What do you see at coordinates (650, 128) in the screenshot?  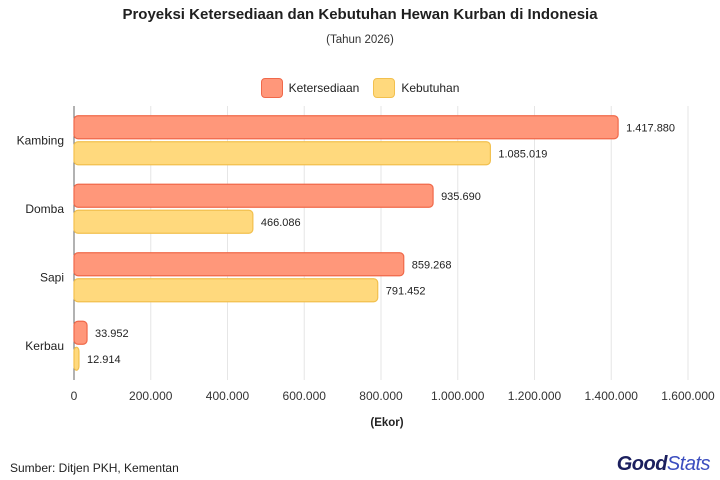 I see `data-label-ketersediaan-kambing: 1.417.880` at bounding box center [650, 128].